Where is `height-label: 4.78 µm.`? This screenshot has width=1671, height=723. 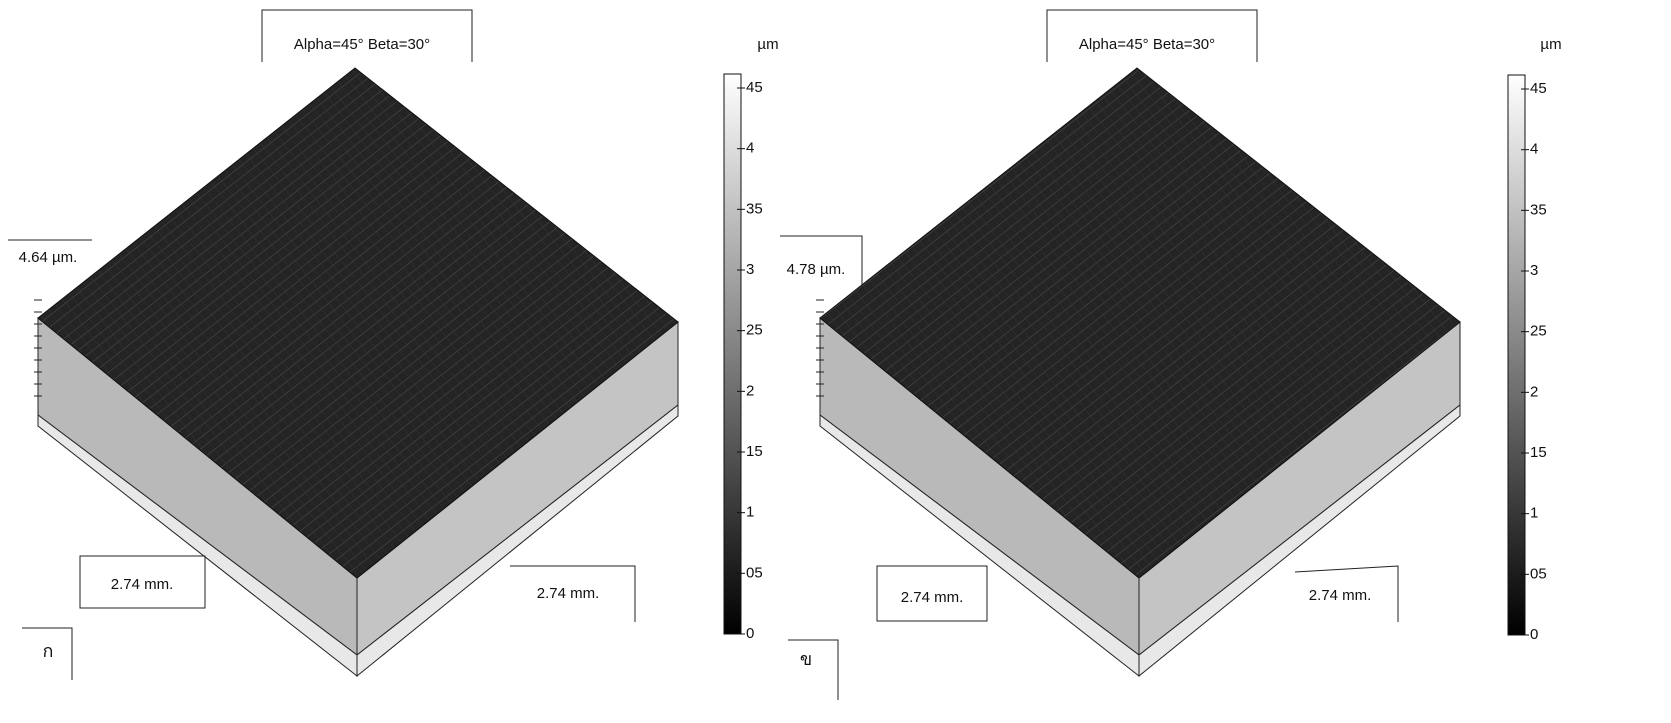
height-label: 4.78 µm. is located at coordinates (816, 269).